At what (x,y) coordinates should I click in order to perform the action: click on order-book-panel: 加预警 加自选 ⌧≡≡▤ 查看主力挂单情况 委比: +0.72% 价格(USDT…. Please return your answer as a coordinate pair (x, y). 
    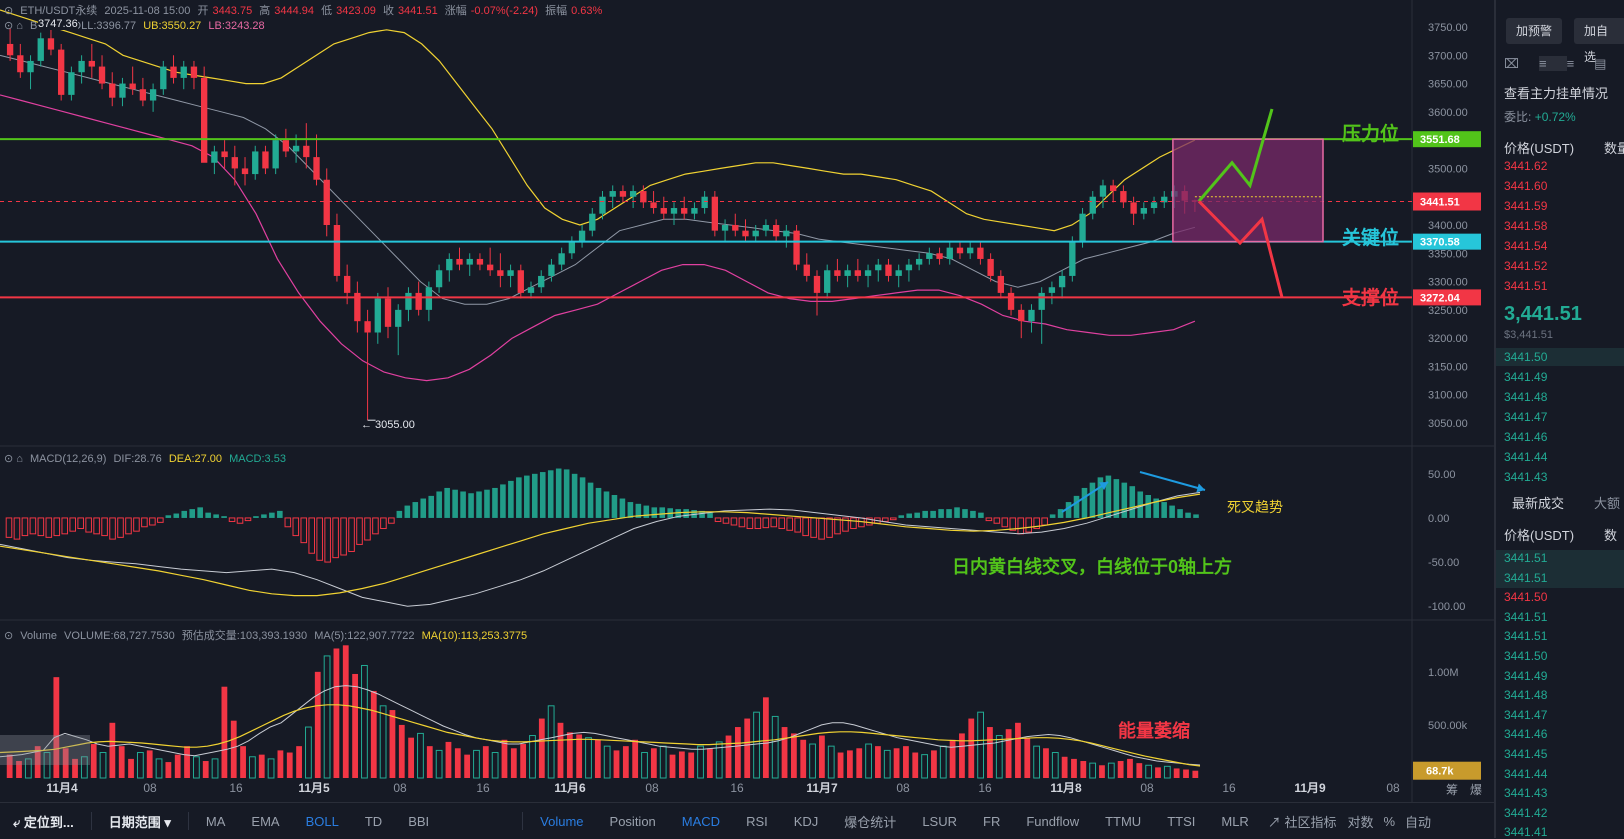
    Looking at the image, I should click on (1559, 419).